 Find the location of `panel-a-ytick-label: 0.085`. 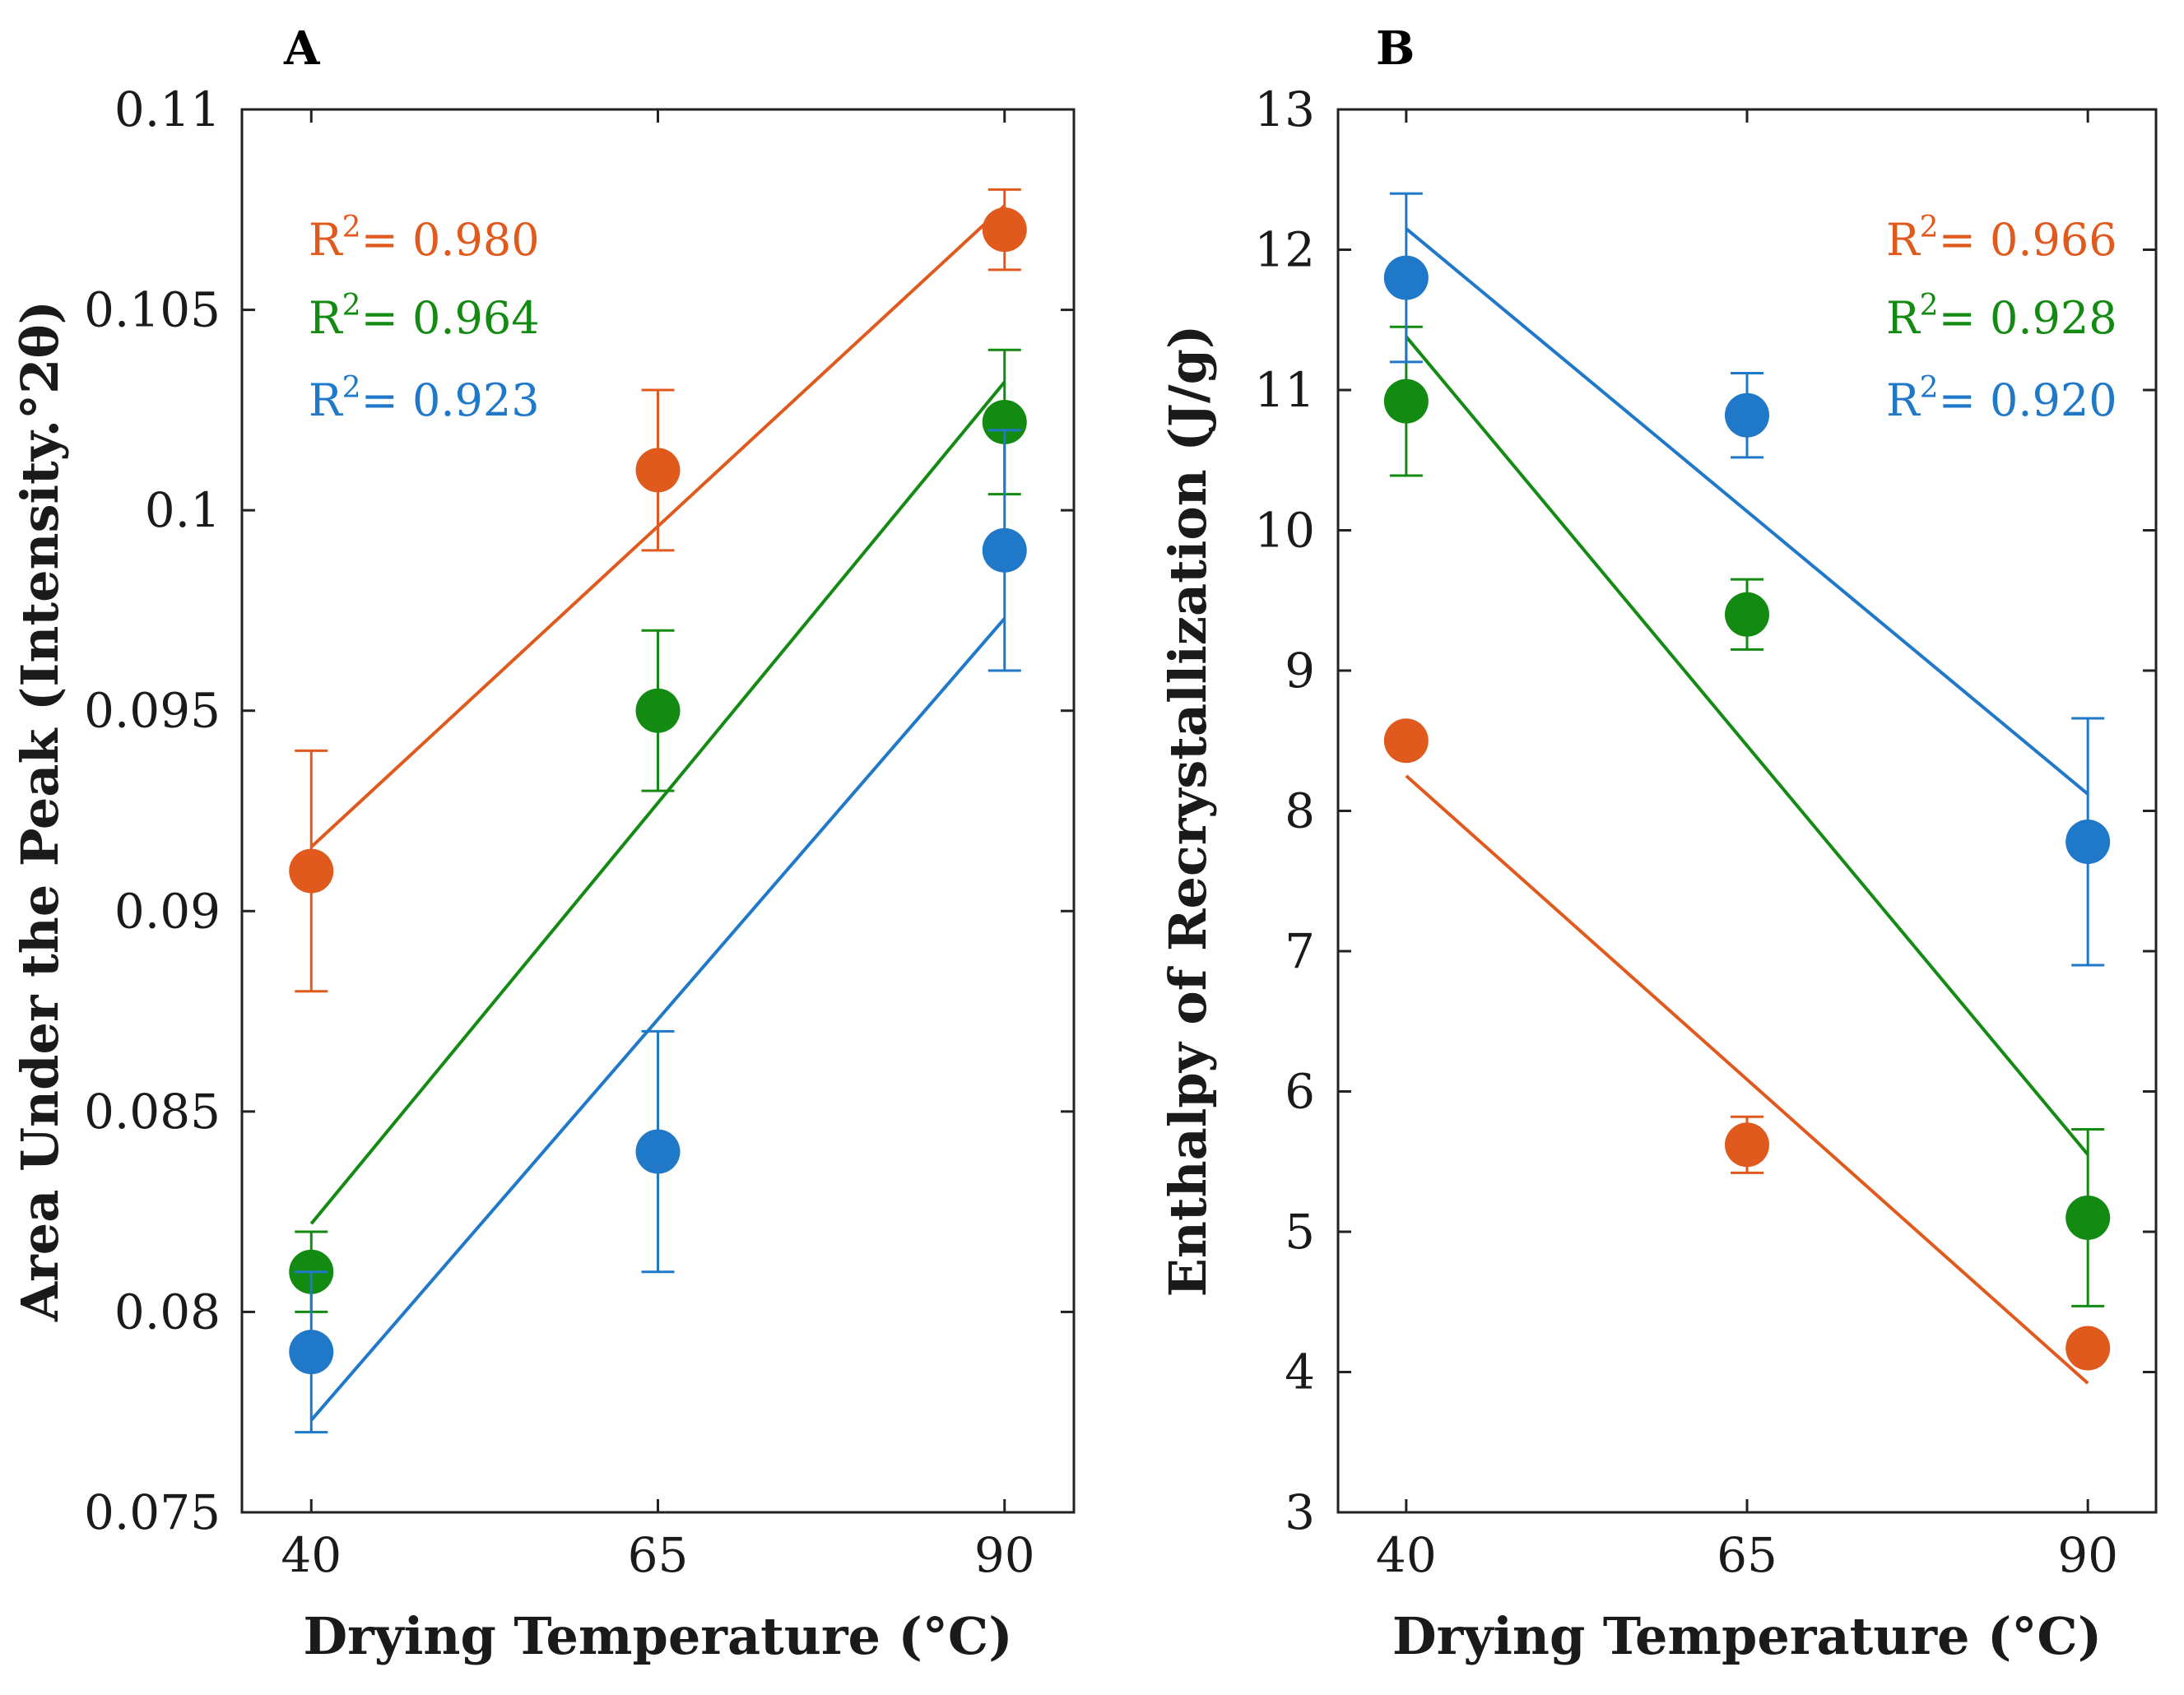

panel-a-ytick-label: 0.085 is located at coordinates (152, 1112).